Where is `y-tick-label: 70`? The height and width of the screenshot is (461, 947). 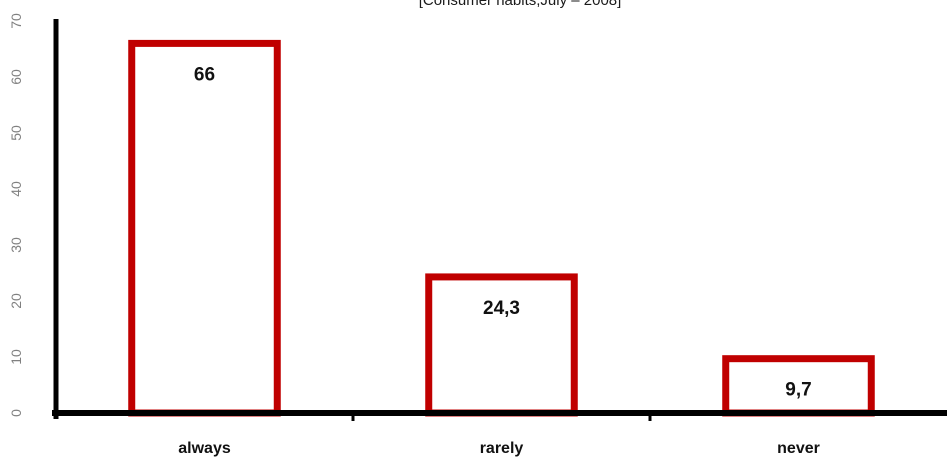 y-tick-label: 70 is located at coordinates (16, 21).